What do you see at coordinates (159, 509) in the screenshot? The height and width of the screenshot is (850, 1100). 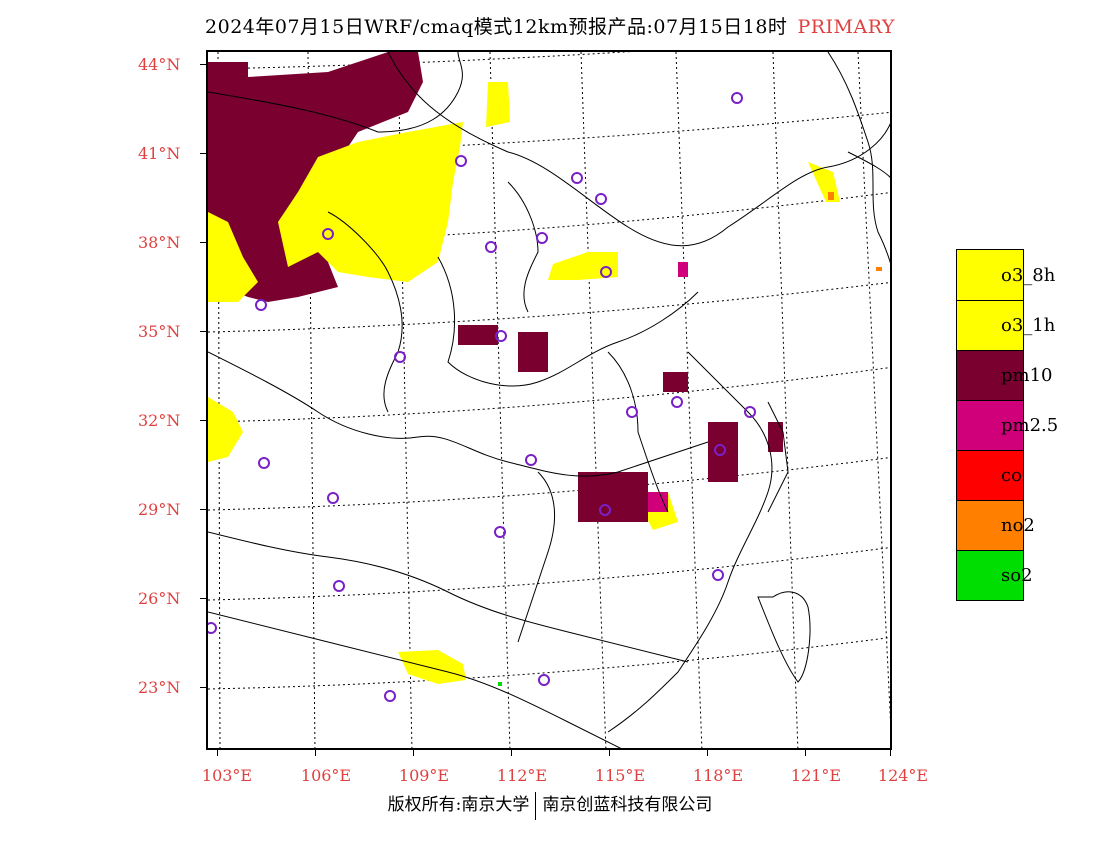 I see `lat-label: 29°N` at bounding box center [159, 509].